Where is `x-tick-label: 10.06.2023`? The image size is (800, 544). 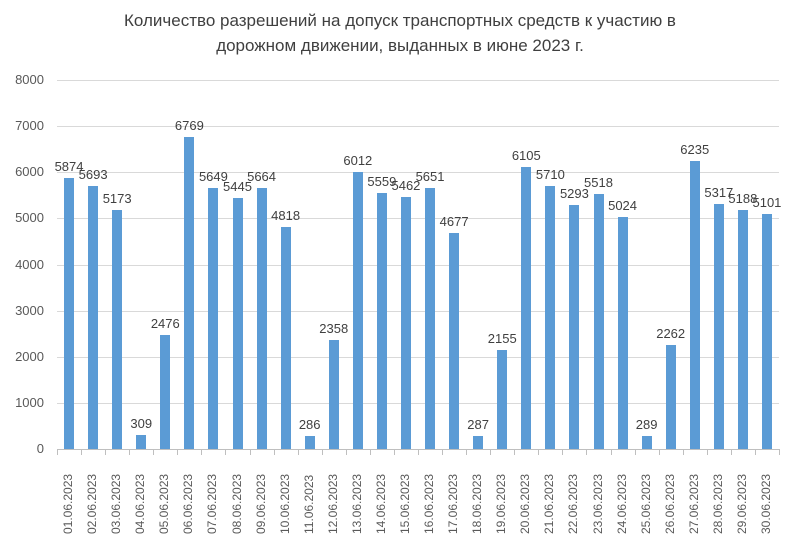
x-tick-label: 10.06.2023 is located at coordinates (286, 496).